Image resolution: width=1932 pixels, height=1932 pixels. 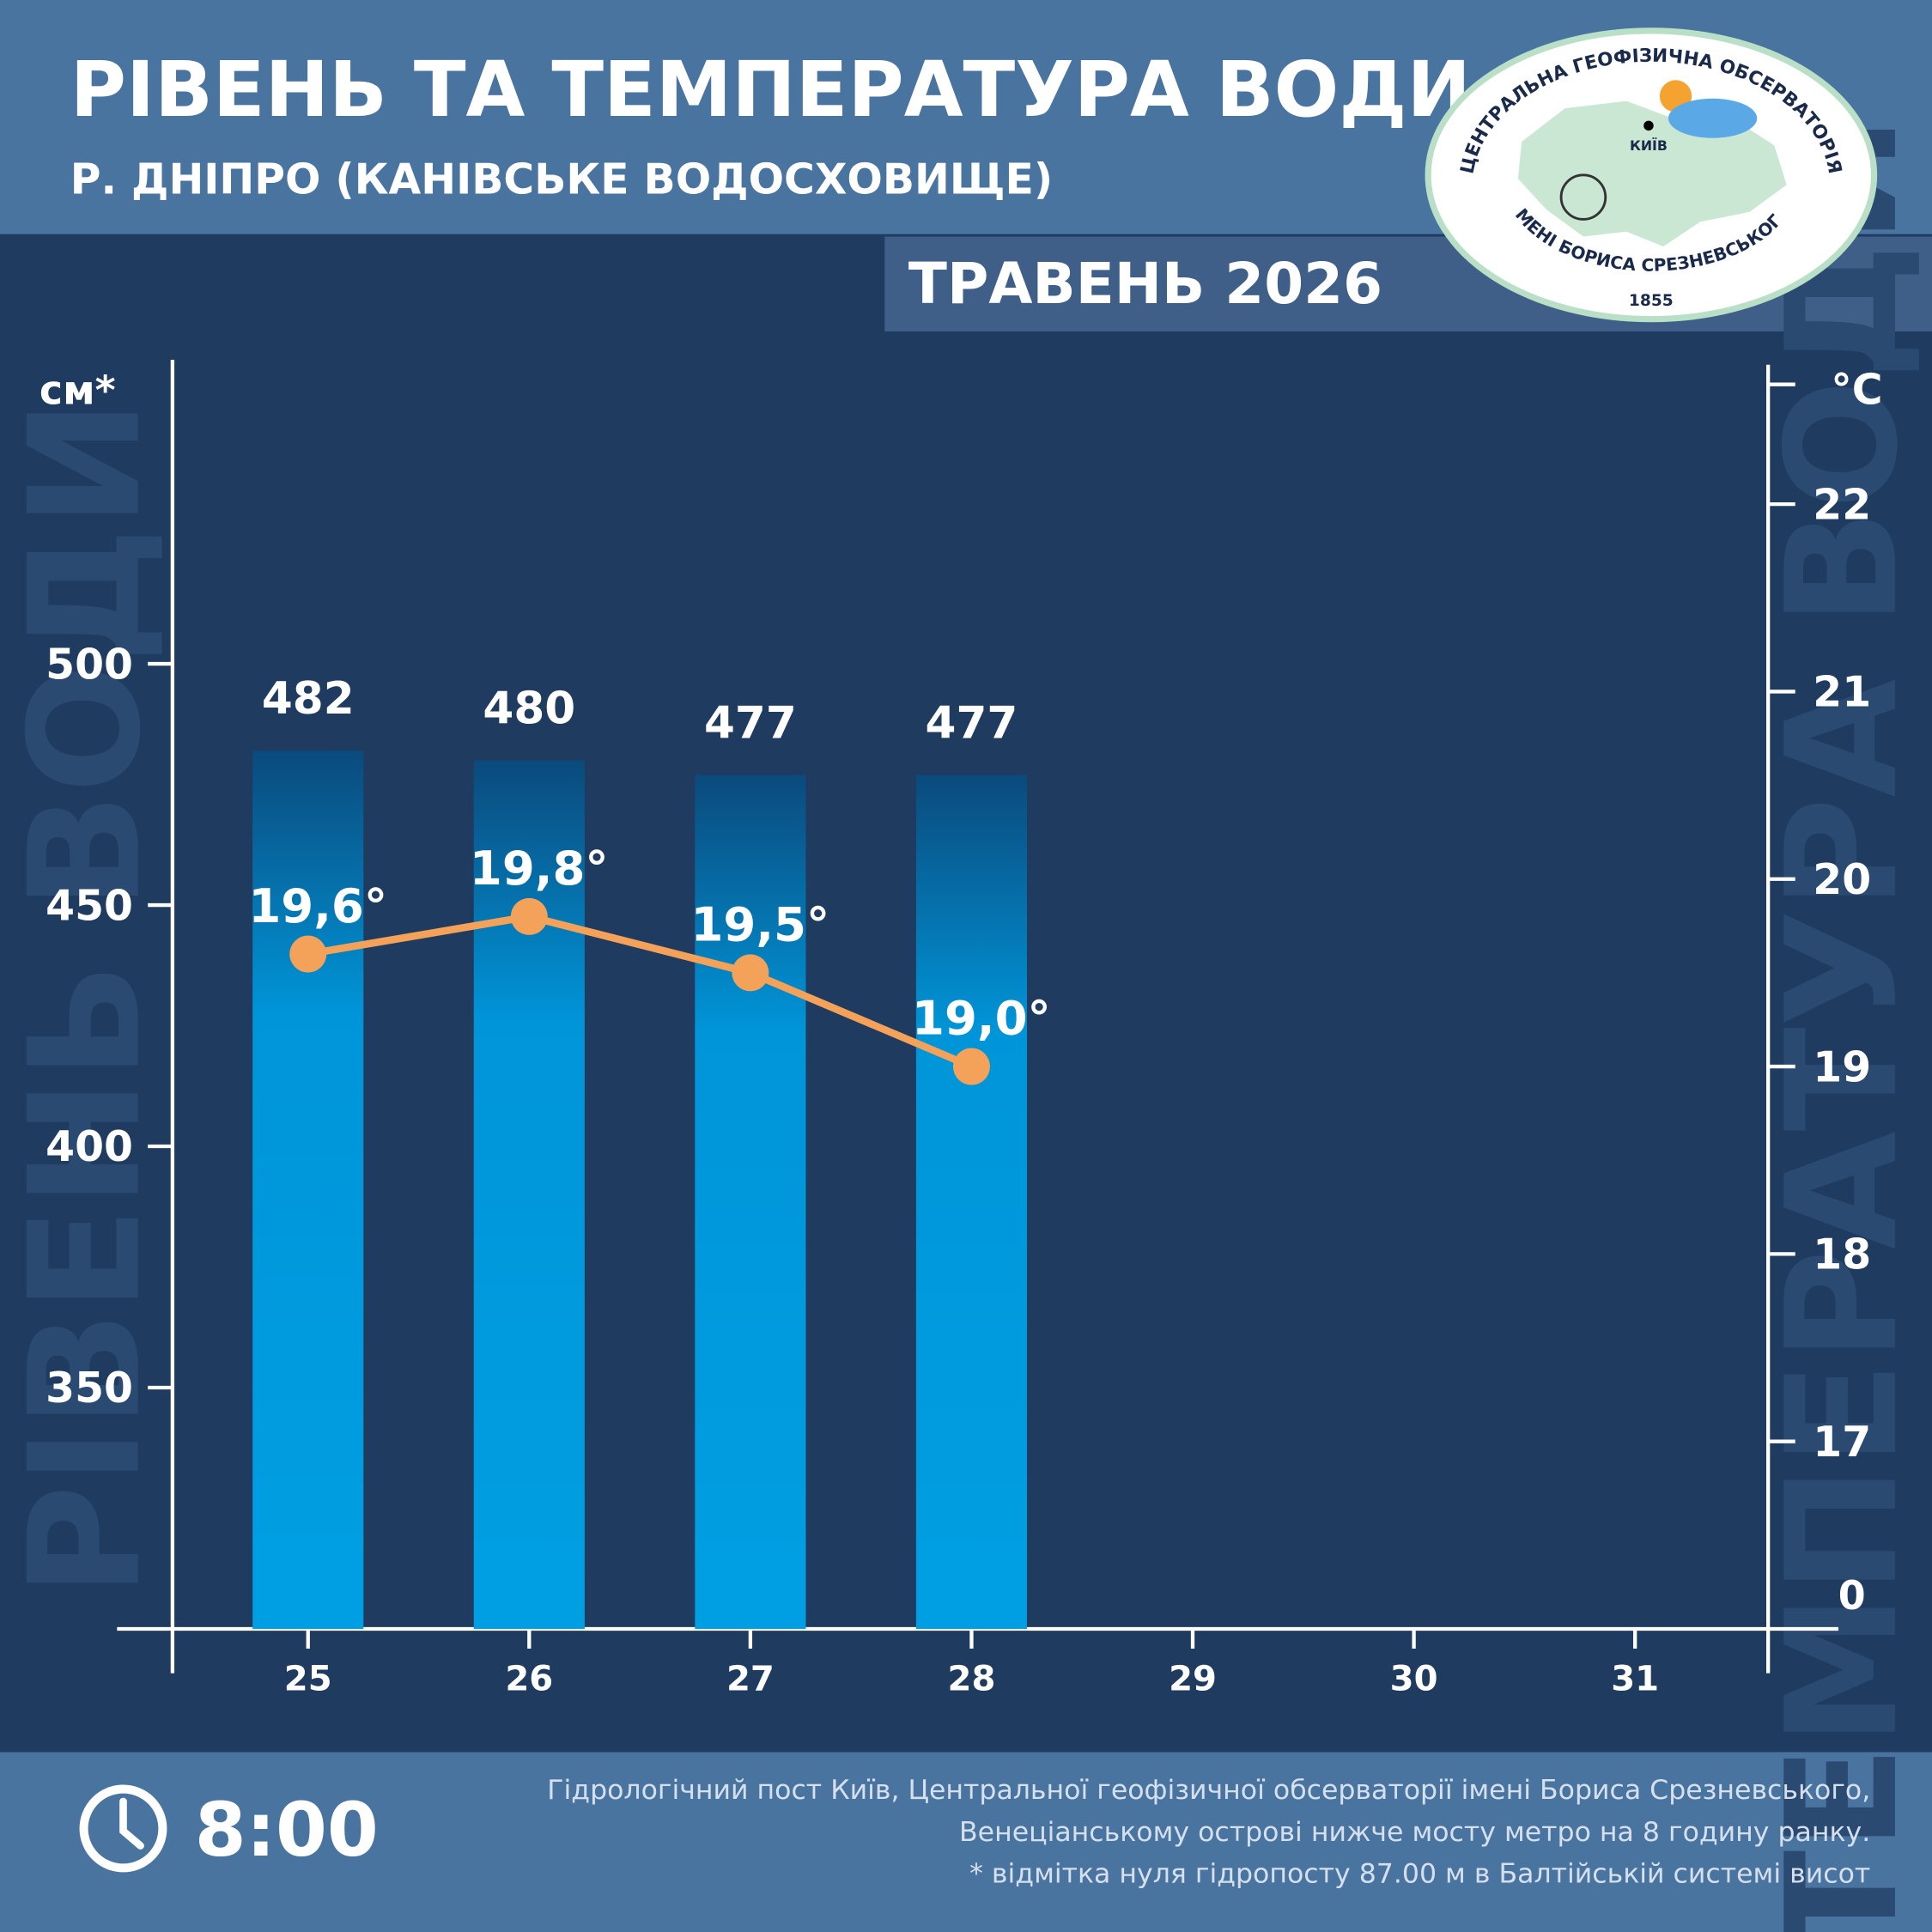 I want to click on y2-break-label: 0, so click(x=1852, y=1595).